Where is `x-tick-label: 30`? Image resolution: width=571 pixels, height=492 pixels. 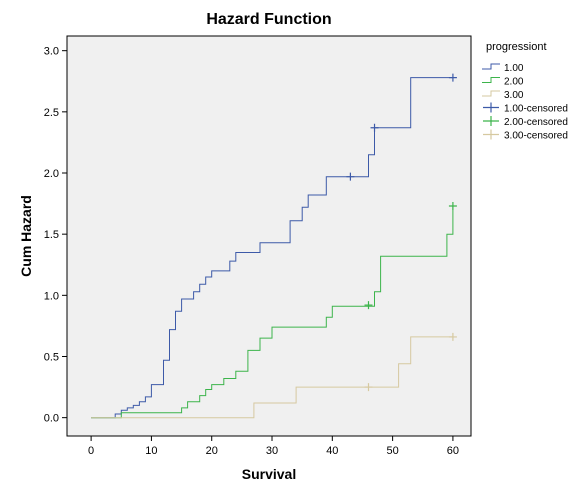 x-tick-label: 30 is located at coordinates (272, 451).